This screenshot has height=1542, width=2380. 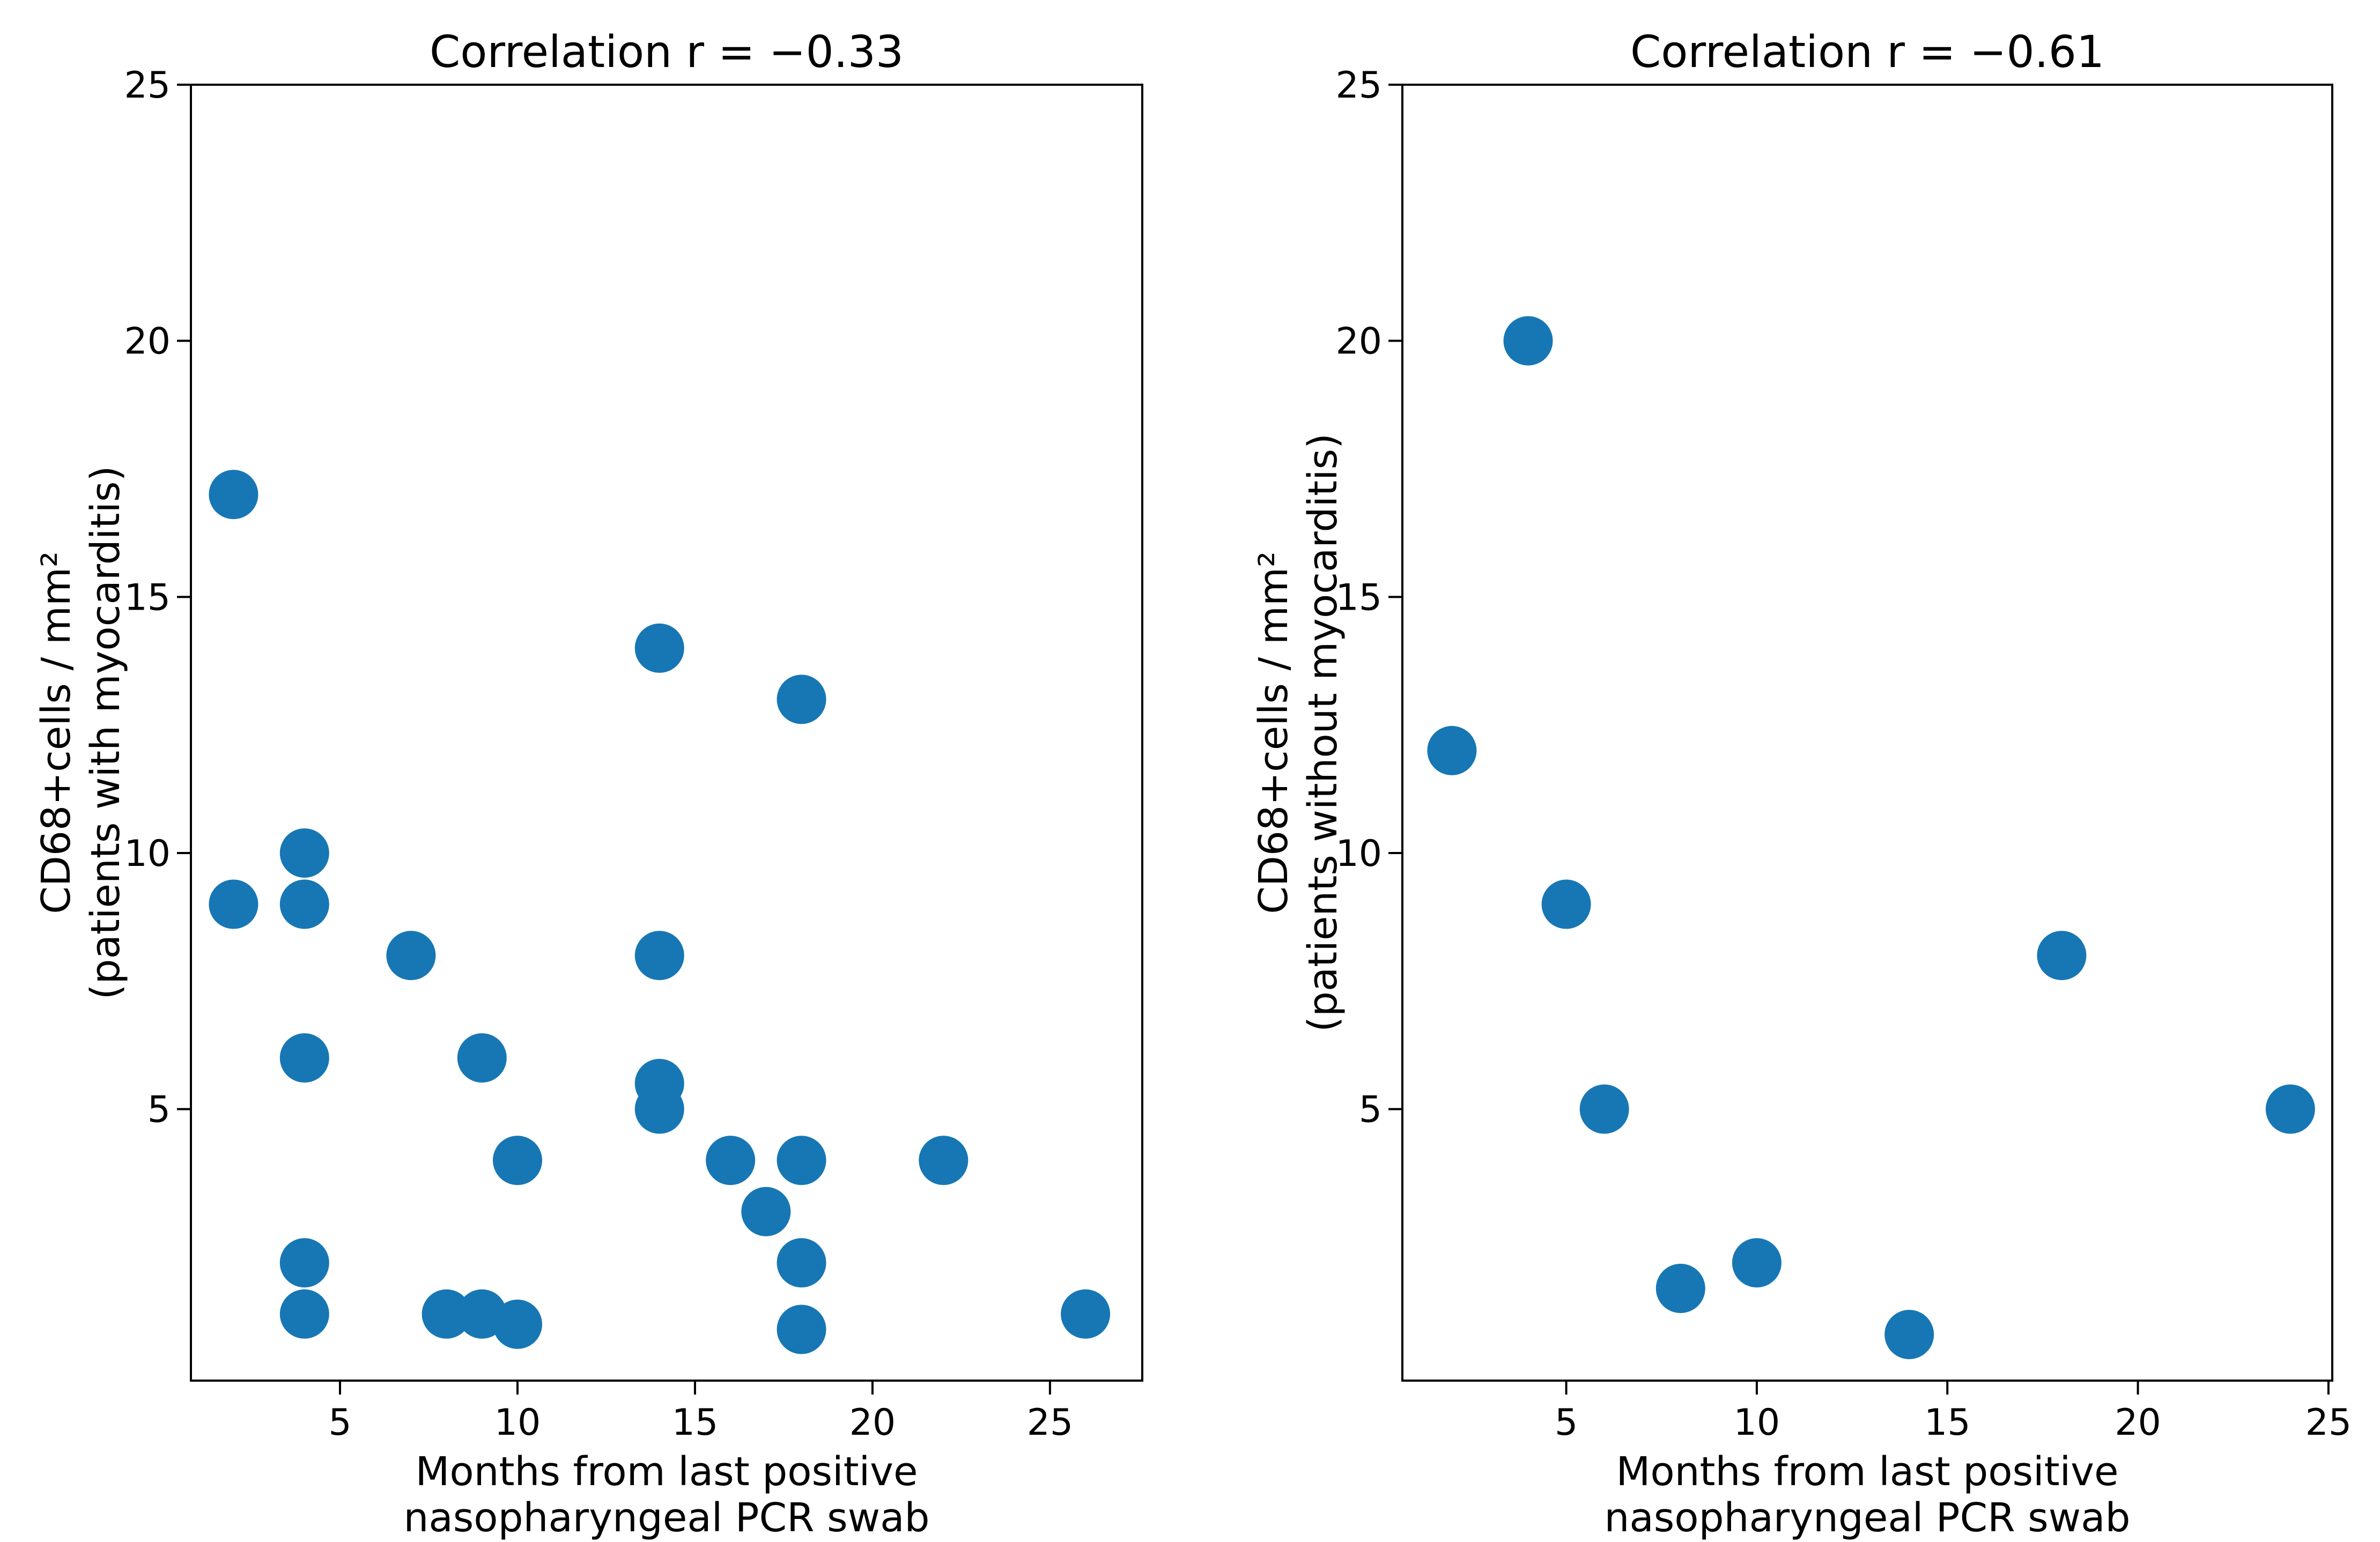 What do you see at coordinates (1323, 732) in the screenshot?
I see `y-axis-label: (patients without myocarditis)` at bounding box center [1323, 732].